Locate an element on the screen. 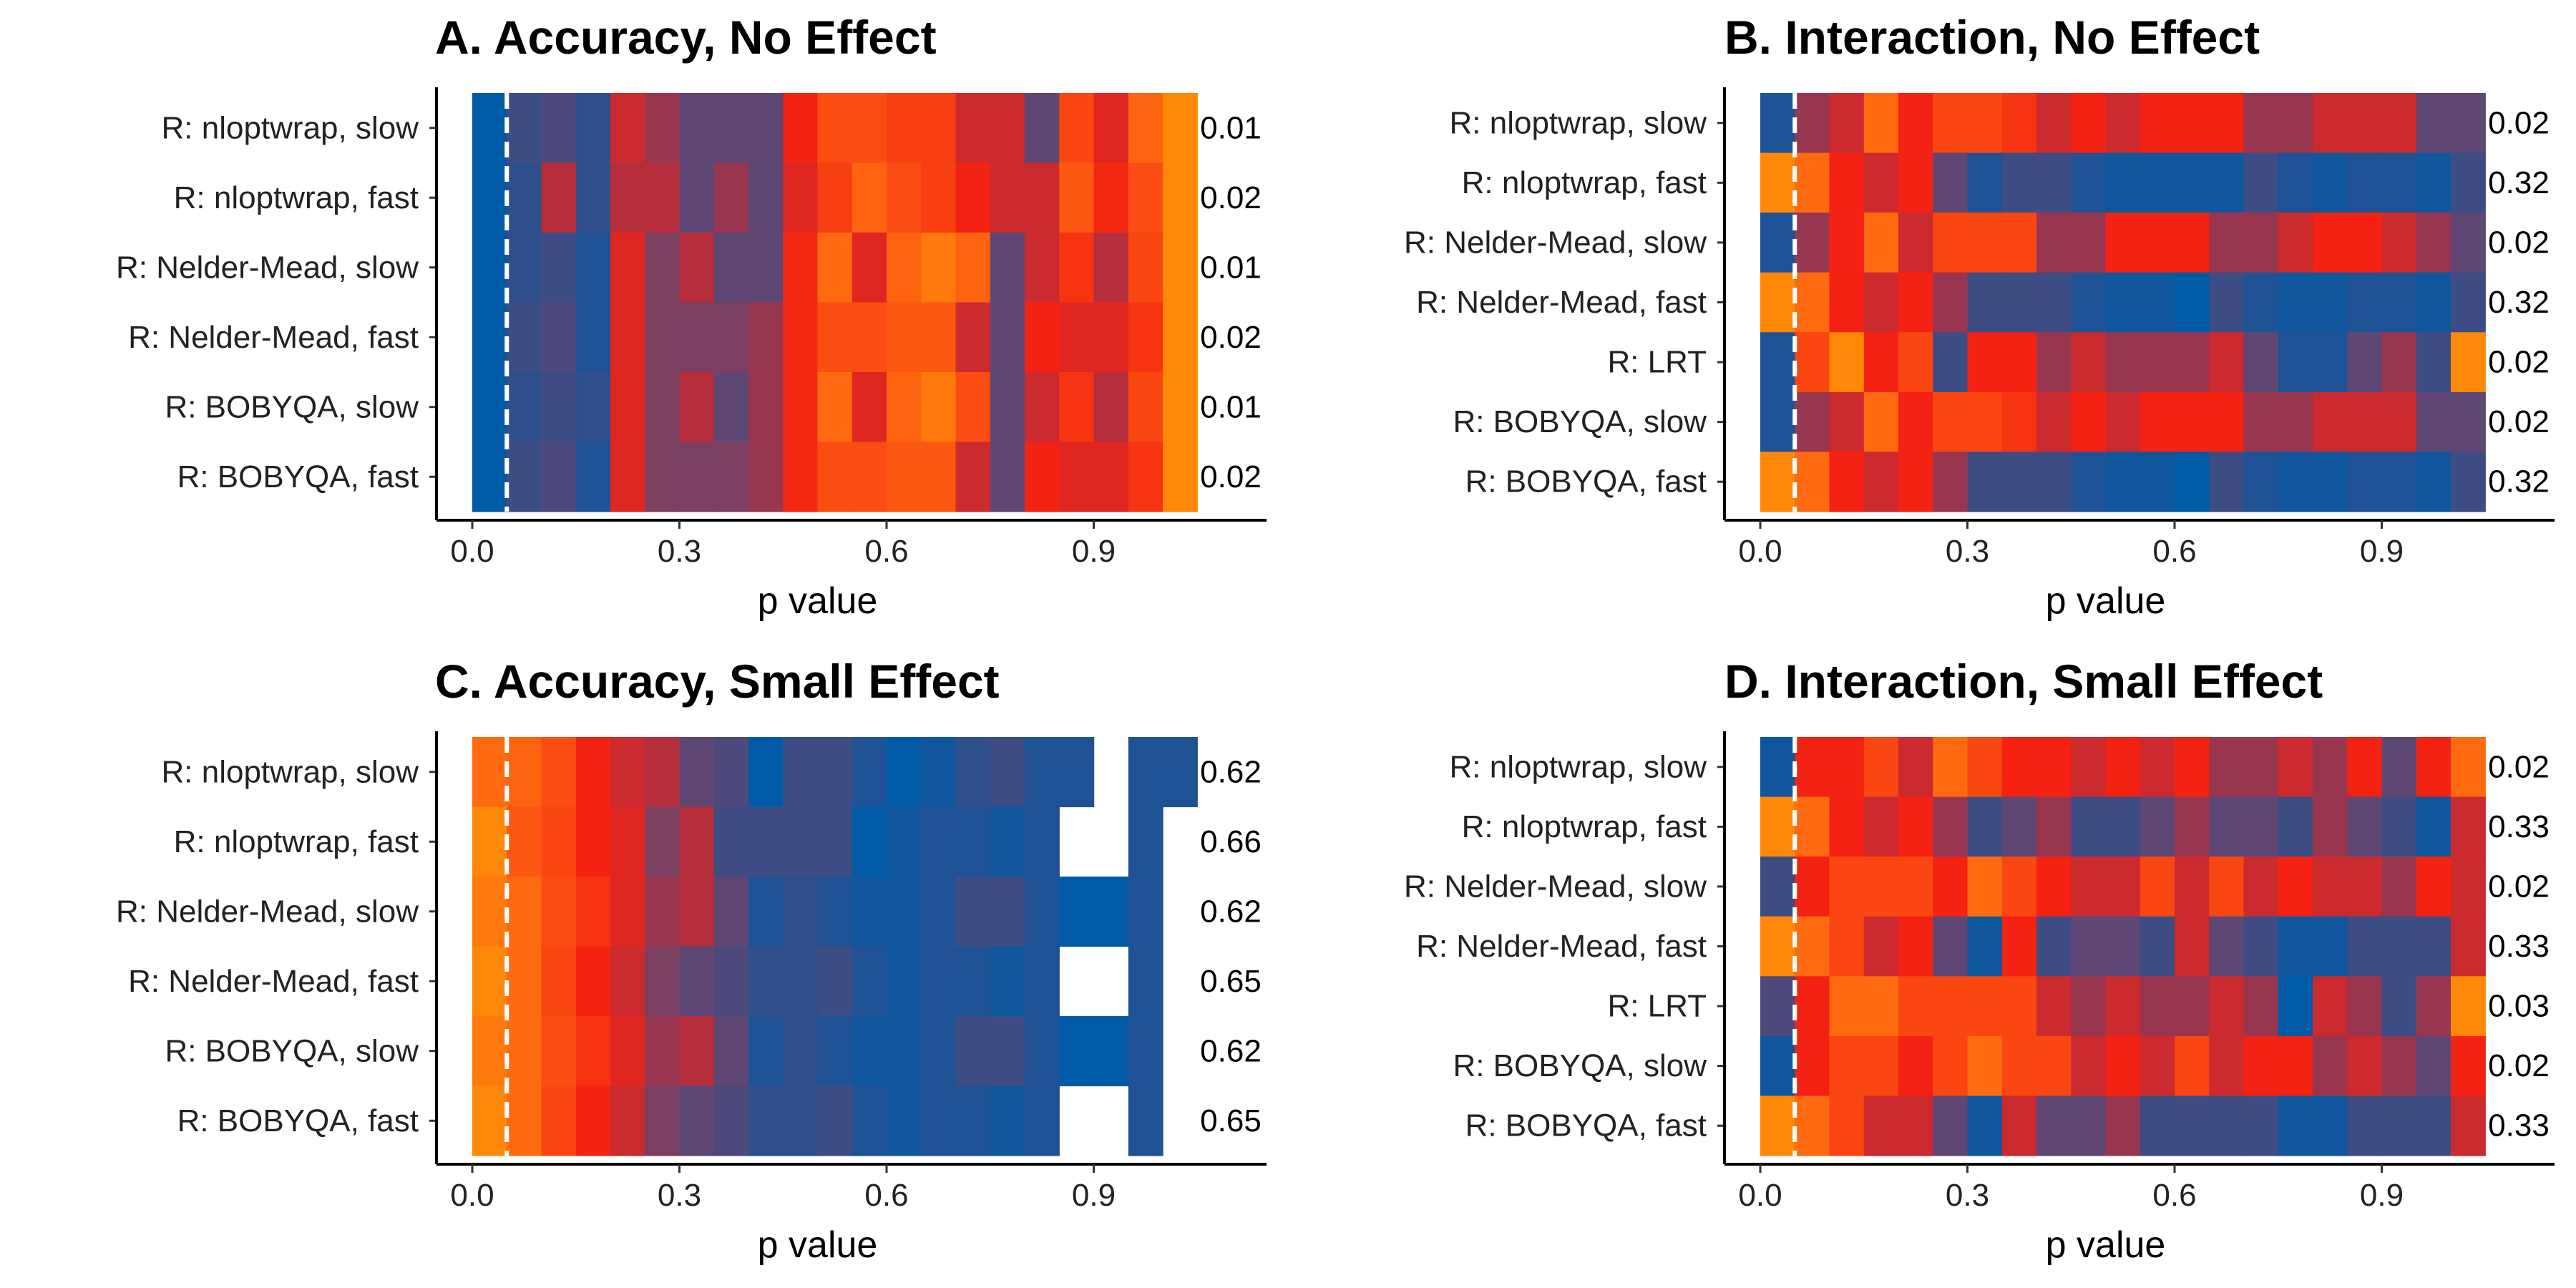 Image resolution: width=2576 pixels, height=1288 pixels. x-tick-label: 0.0 is located at coordinates (1760, 551).